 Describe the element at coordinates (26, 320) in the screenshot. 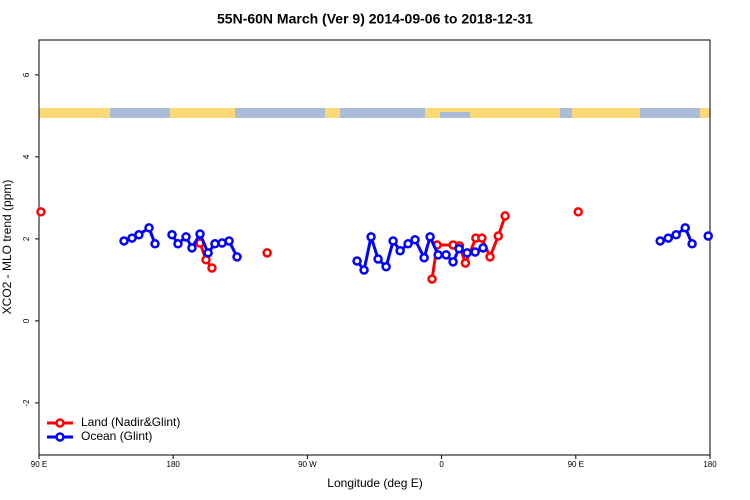

I see `y-tick-label: 0` at that location.